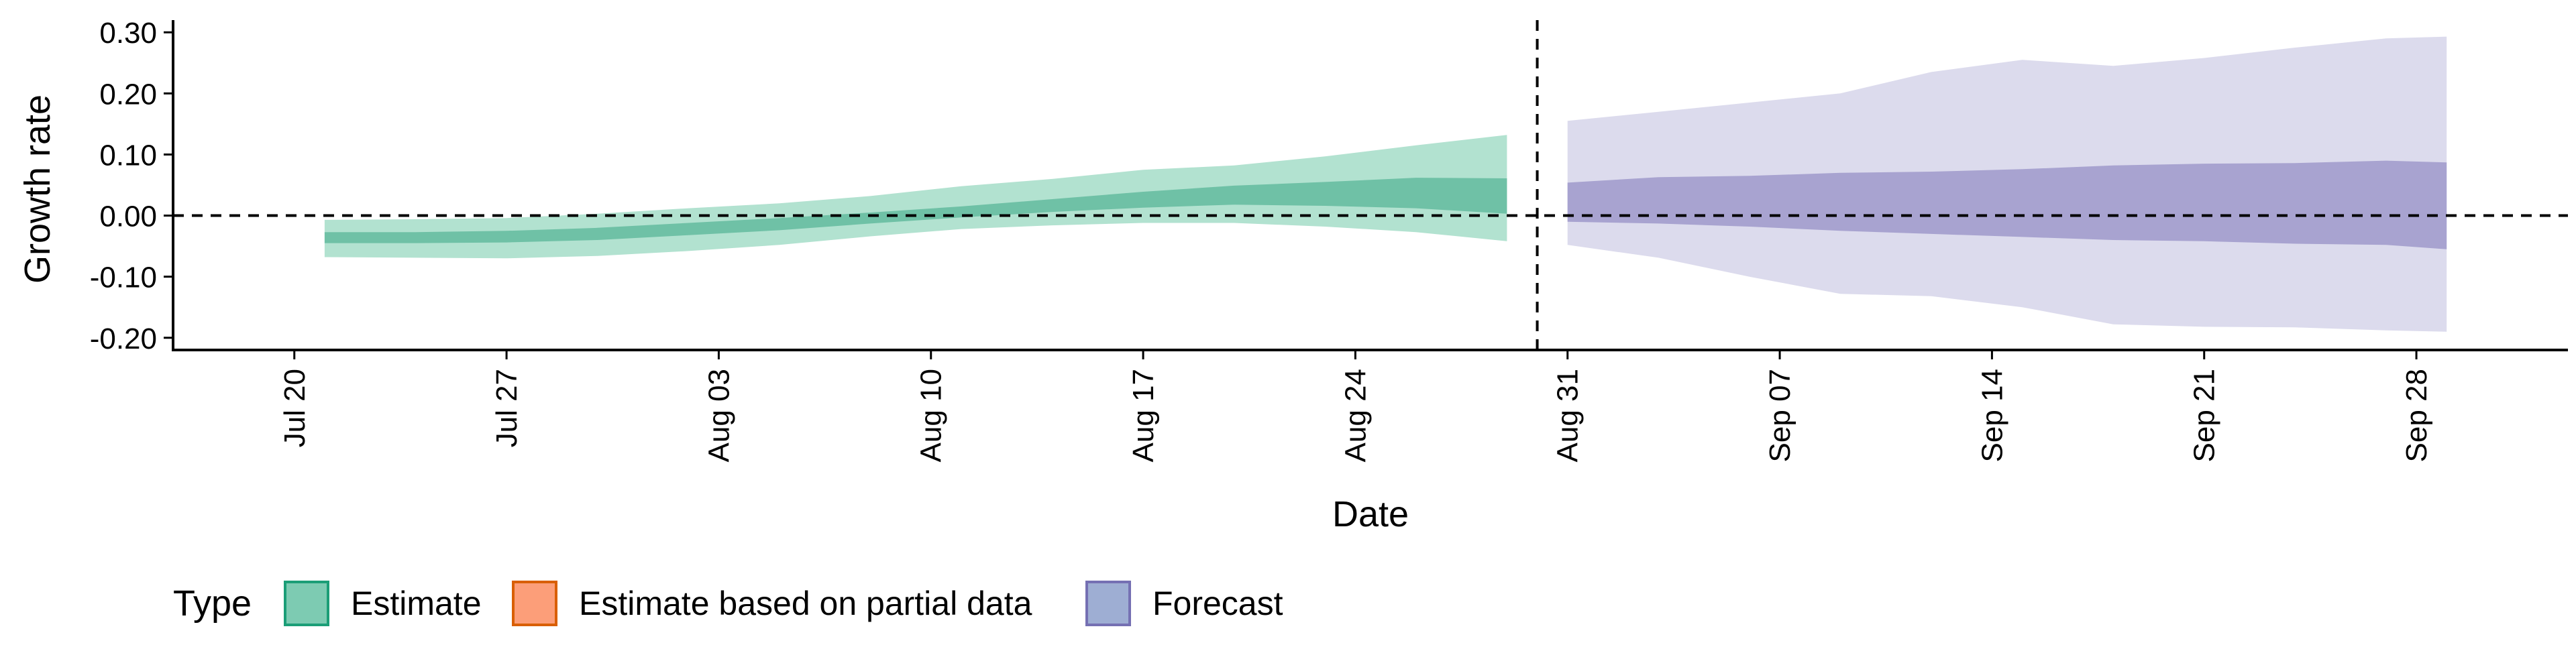 Image resolution: width=2576 pixels, height=647 pixels. What do you see at coordinates (37, 190) in the screenshot?
I see `y-axis-label: Growth rate` at bounding box center [37, 190].